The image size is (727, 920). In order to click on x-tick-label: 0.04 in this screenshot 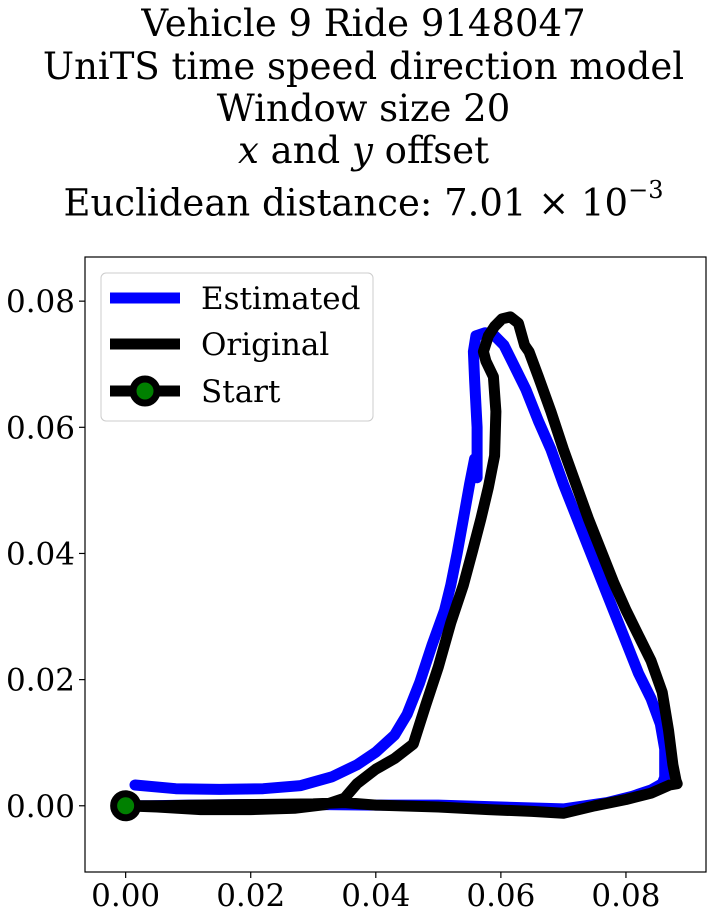, I will do `click(375, 896)`.